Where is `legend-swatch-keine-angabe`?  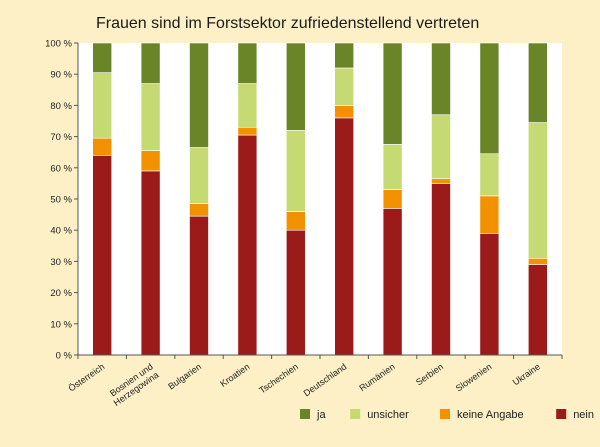
legend-swatch-keine-angabe is located at coordinates (445, 414).